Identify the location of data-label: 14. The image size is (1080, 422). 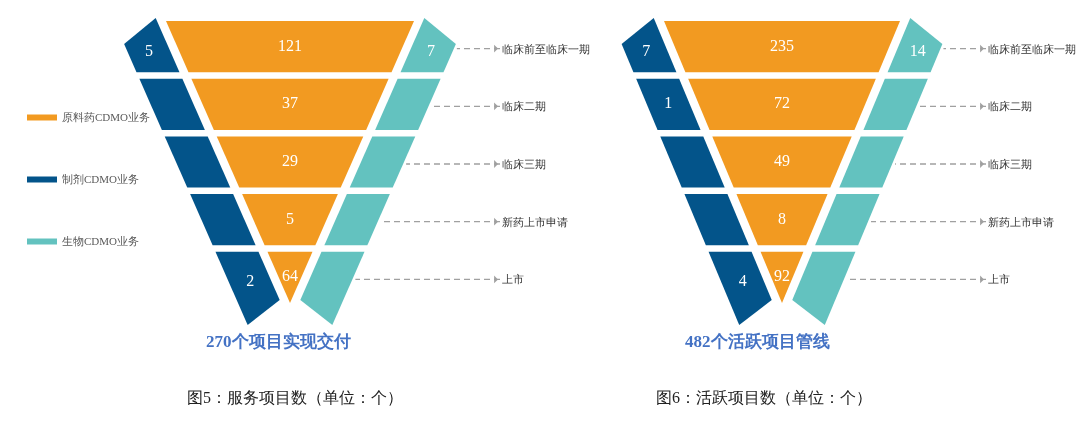
(917, 50).